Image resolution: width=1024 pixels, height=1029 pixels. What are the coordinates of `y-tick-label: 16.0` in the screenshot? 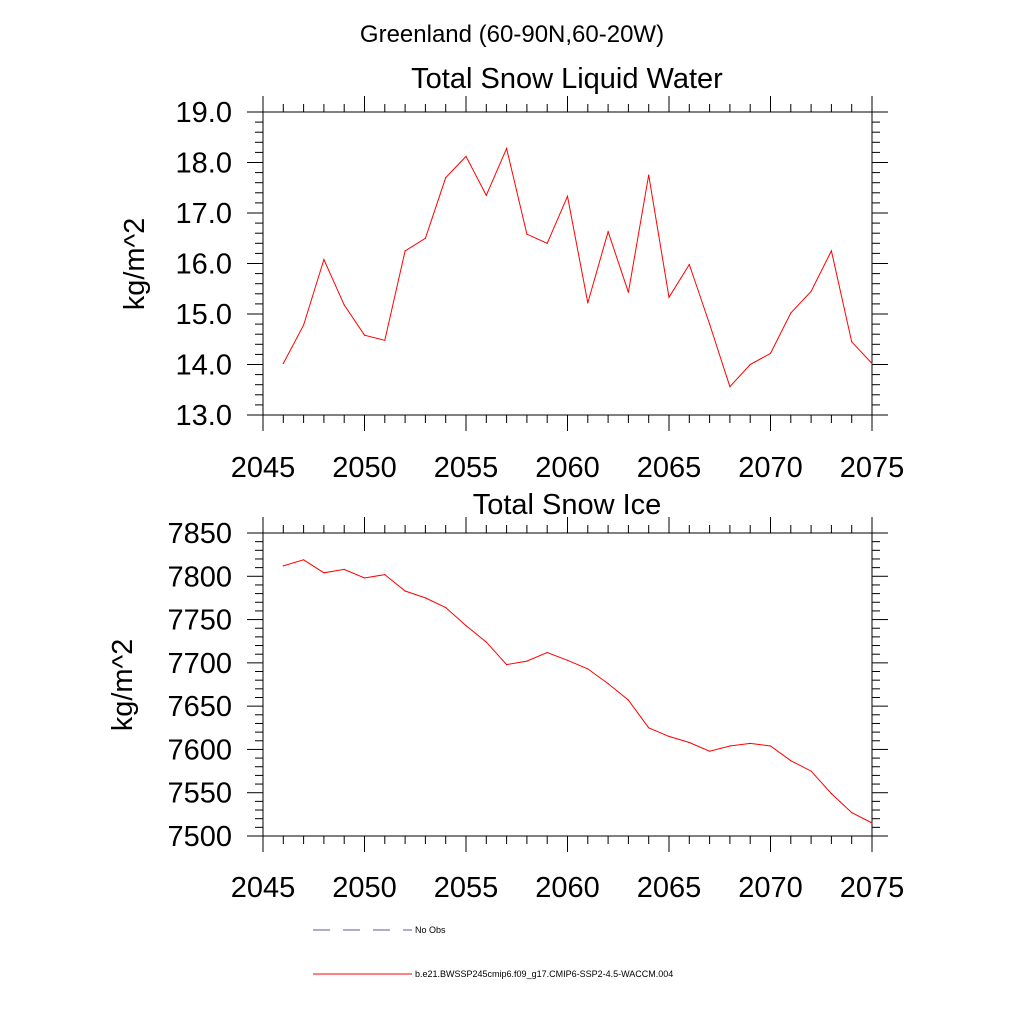 It's located at (204, 265).